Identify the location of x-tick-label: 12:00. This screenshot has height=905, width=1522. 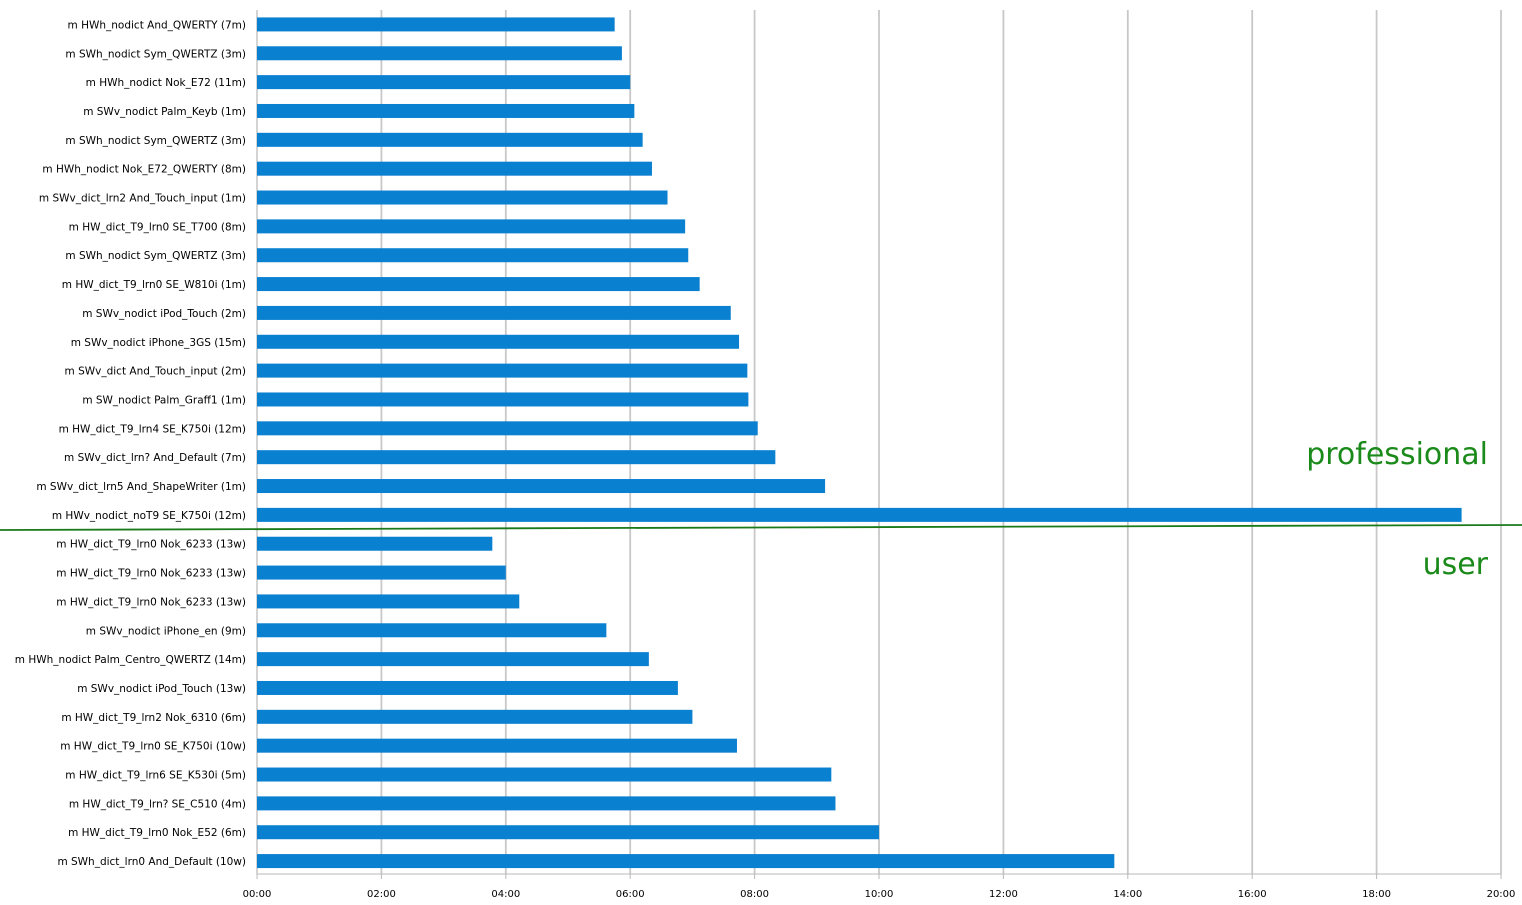
(1003, 894).